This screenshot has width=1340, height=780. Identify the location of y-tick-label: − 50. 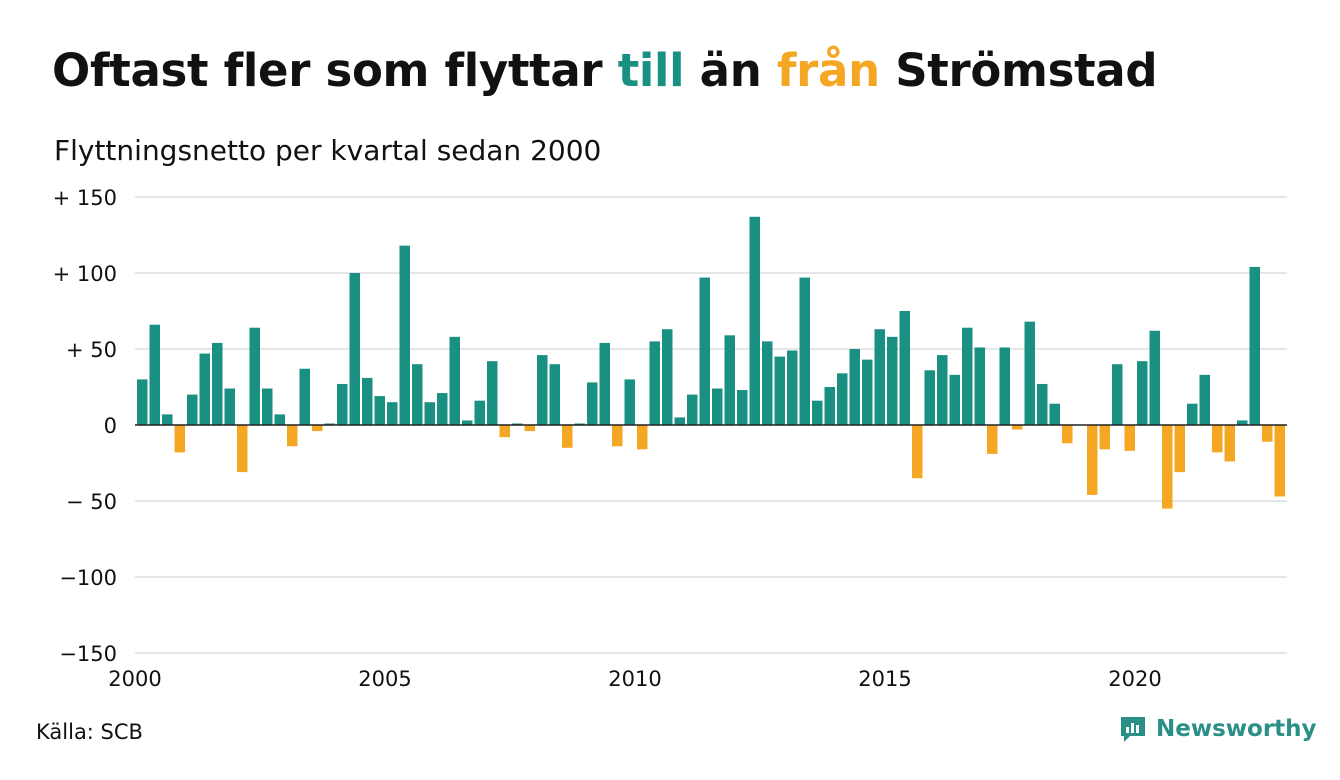
(91, 502).